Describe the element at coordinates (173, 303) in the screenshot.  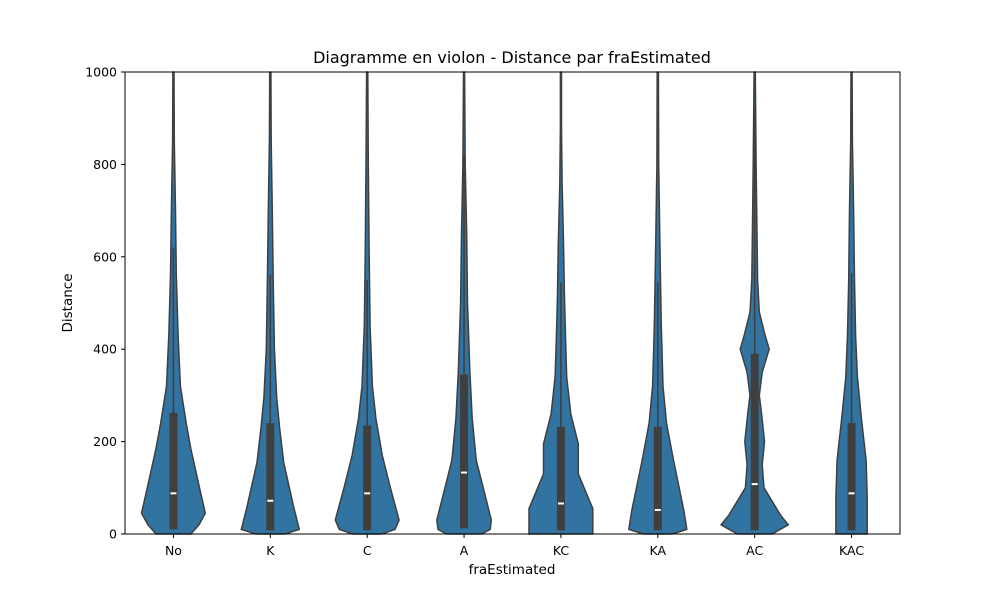
I see `violin-group-no` at that location.